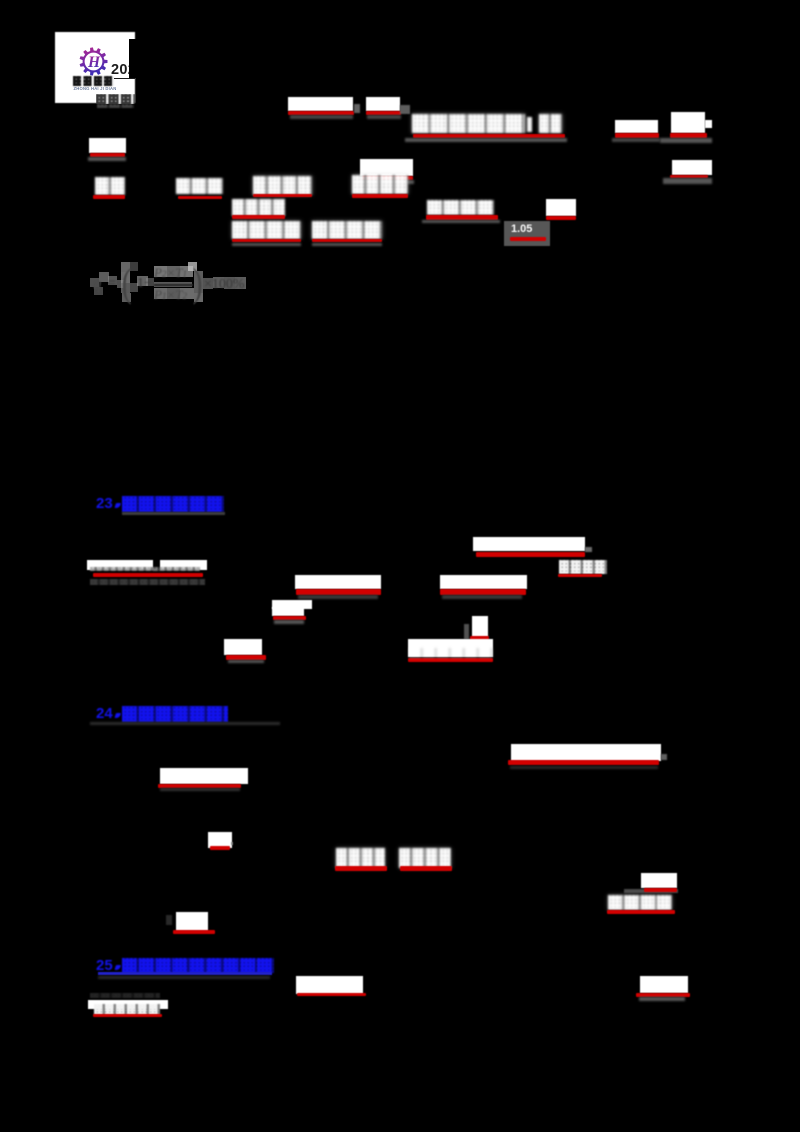 The image size is (800, 1132). Describe the element at coordinates (94, 62) in the screenshot. I see `svg-text: H` at that location.